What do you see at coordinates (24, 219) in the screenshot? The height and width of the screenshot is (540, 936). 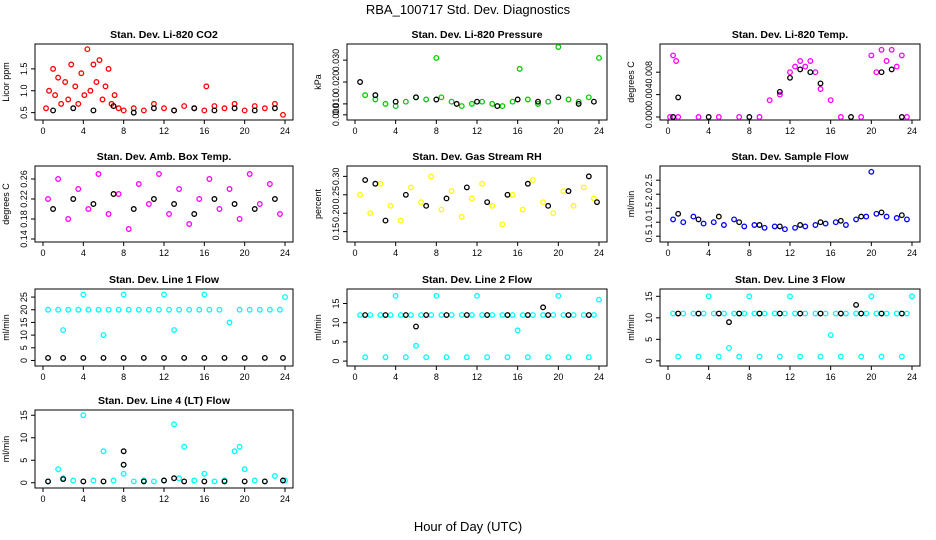 I see `y-tick-label: 0.18` at bounding box center [24, 219].